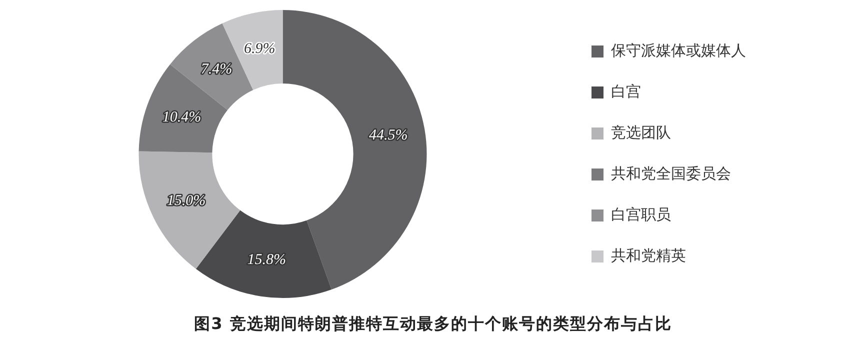 The height and width of the screenshot is (358, 866). I want to click on text: 图3 竞选期间特朗普推特互动最多的十个账号的类型分布与占比, so click(433, 324).